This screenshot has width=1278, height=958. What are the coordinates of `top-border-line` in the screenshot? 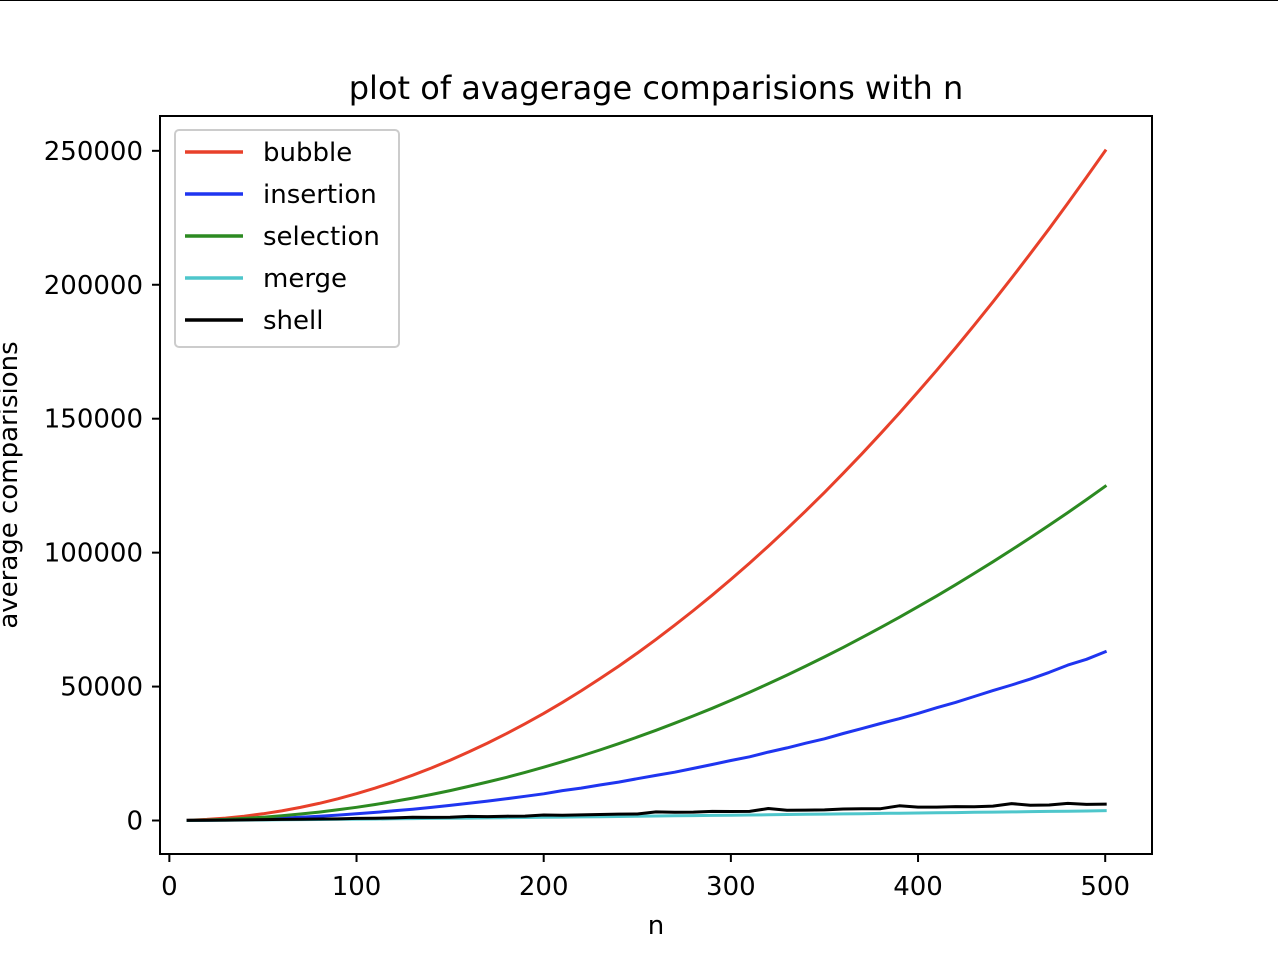 It's located at (639, 0).